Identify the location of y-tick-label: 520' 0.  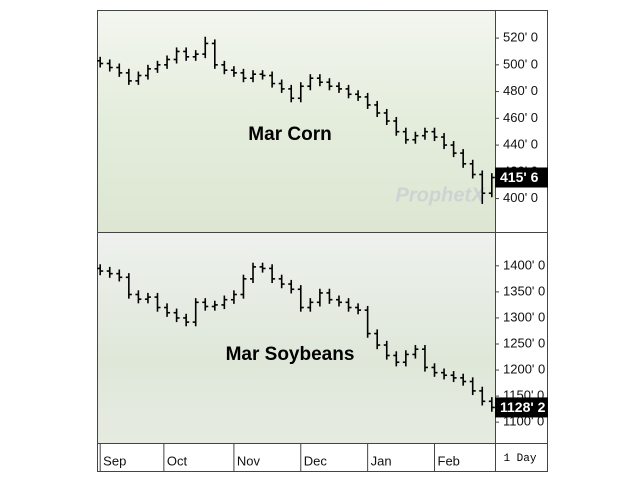
(520, 37).